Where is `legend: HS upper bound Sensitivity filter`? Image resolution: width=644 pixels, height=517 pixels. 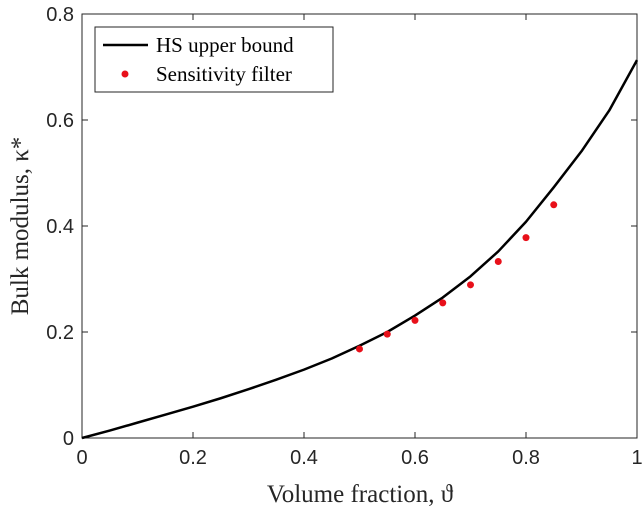
legend: HS upper bound Sensitivity filter is located at coordinates (214, 59).